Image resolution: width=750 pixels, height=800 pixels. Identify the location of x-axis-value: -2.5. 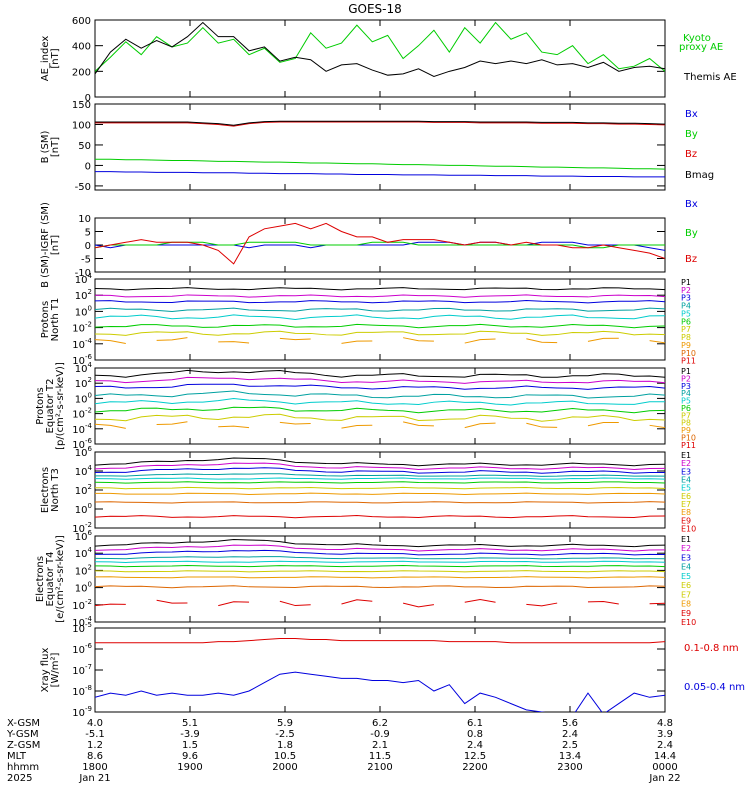
(285, 734).